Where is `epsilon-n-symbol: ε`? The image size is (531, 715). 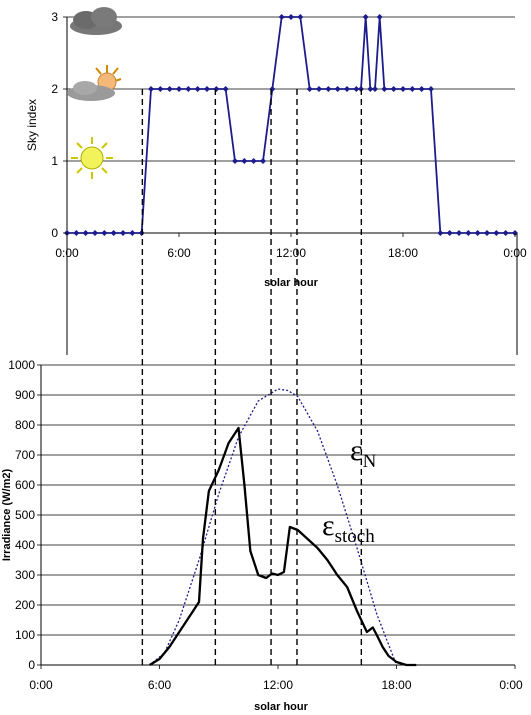
epsilon-n-symbol: ε is located at coordinates (356, 450).